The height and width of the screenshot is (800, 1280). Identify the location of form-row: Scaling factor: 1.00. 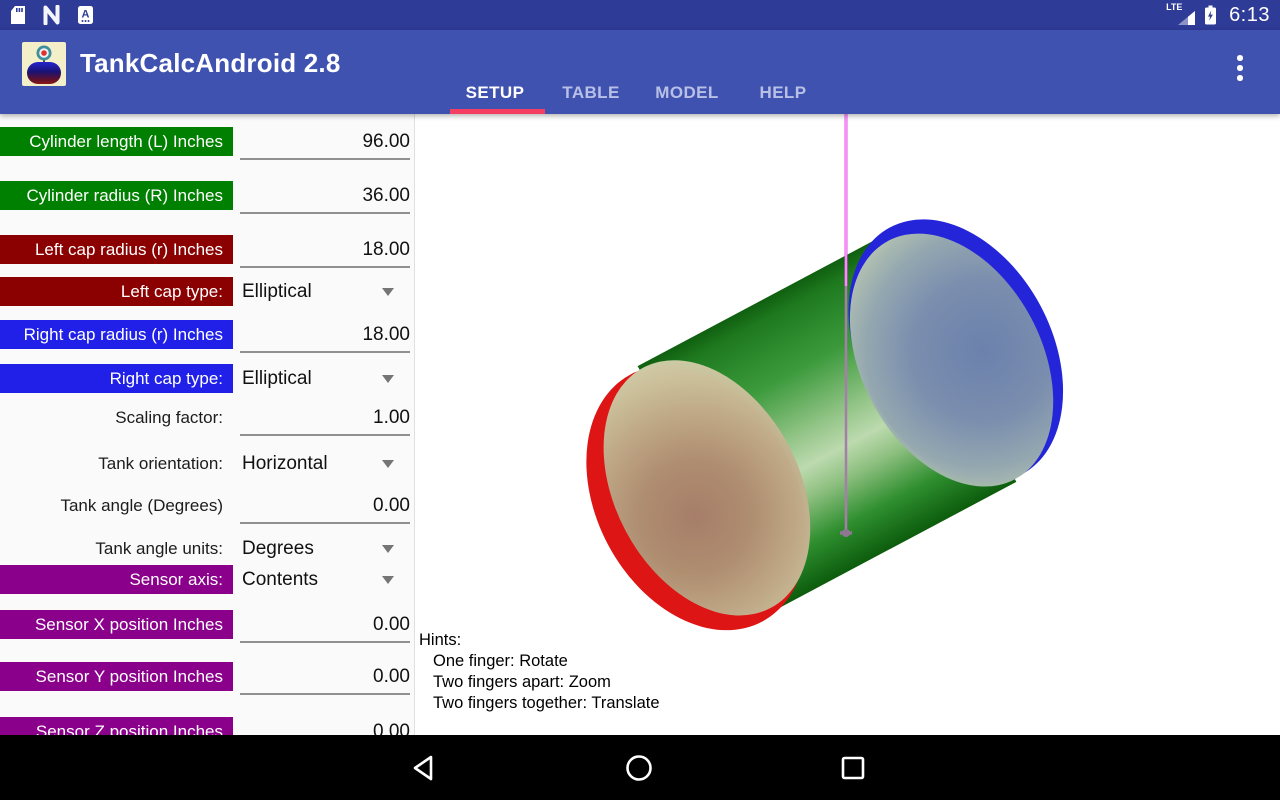
(207, 419).